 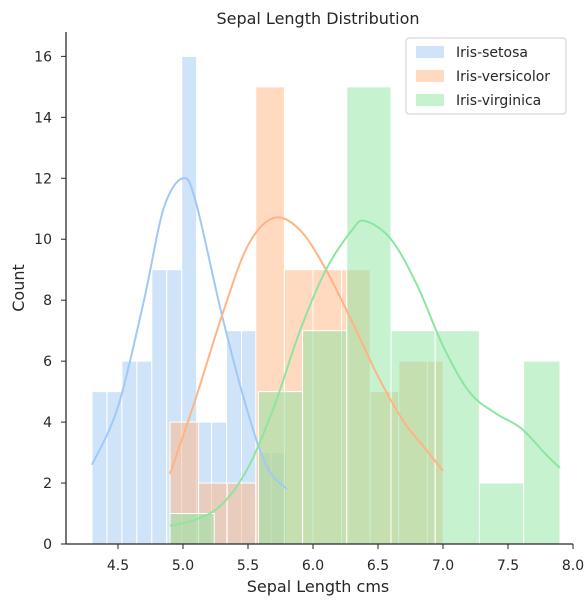 I want to click on y-tick-label: 8, so click(x=47, y=301).